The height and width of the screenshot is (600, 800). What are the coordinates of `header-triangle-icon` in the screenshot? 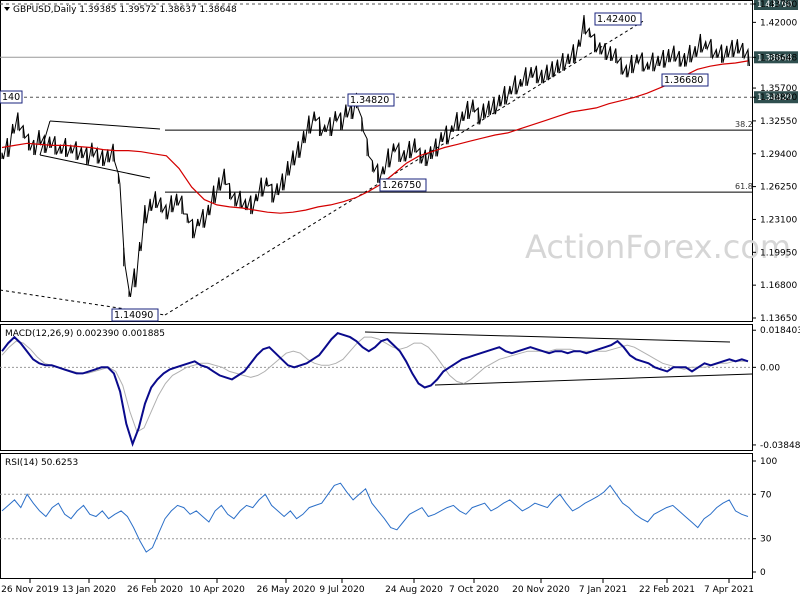 It's located at (7, 9).